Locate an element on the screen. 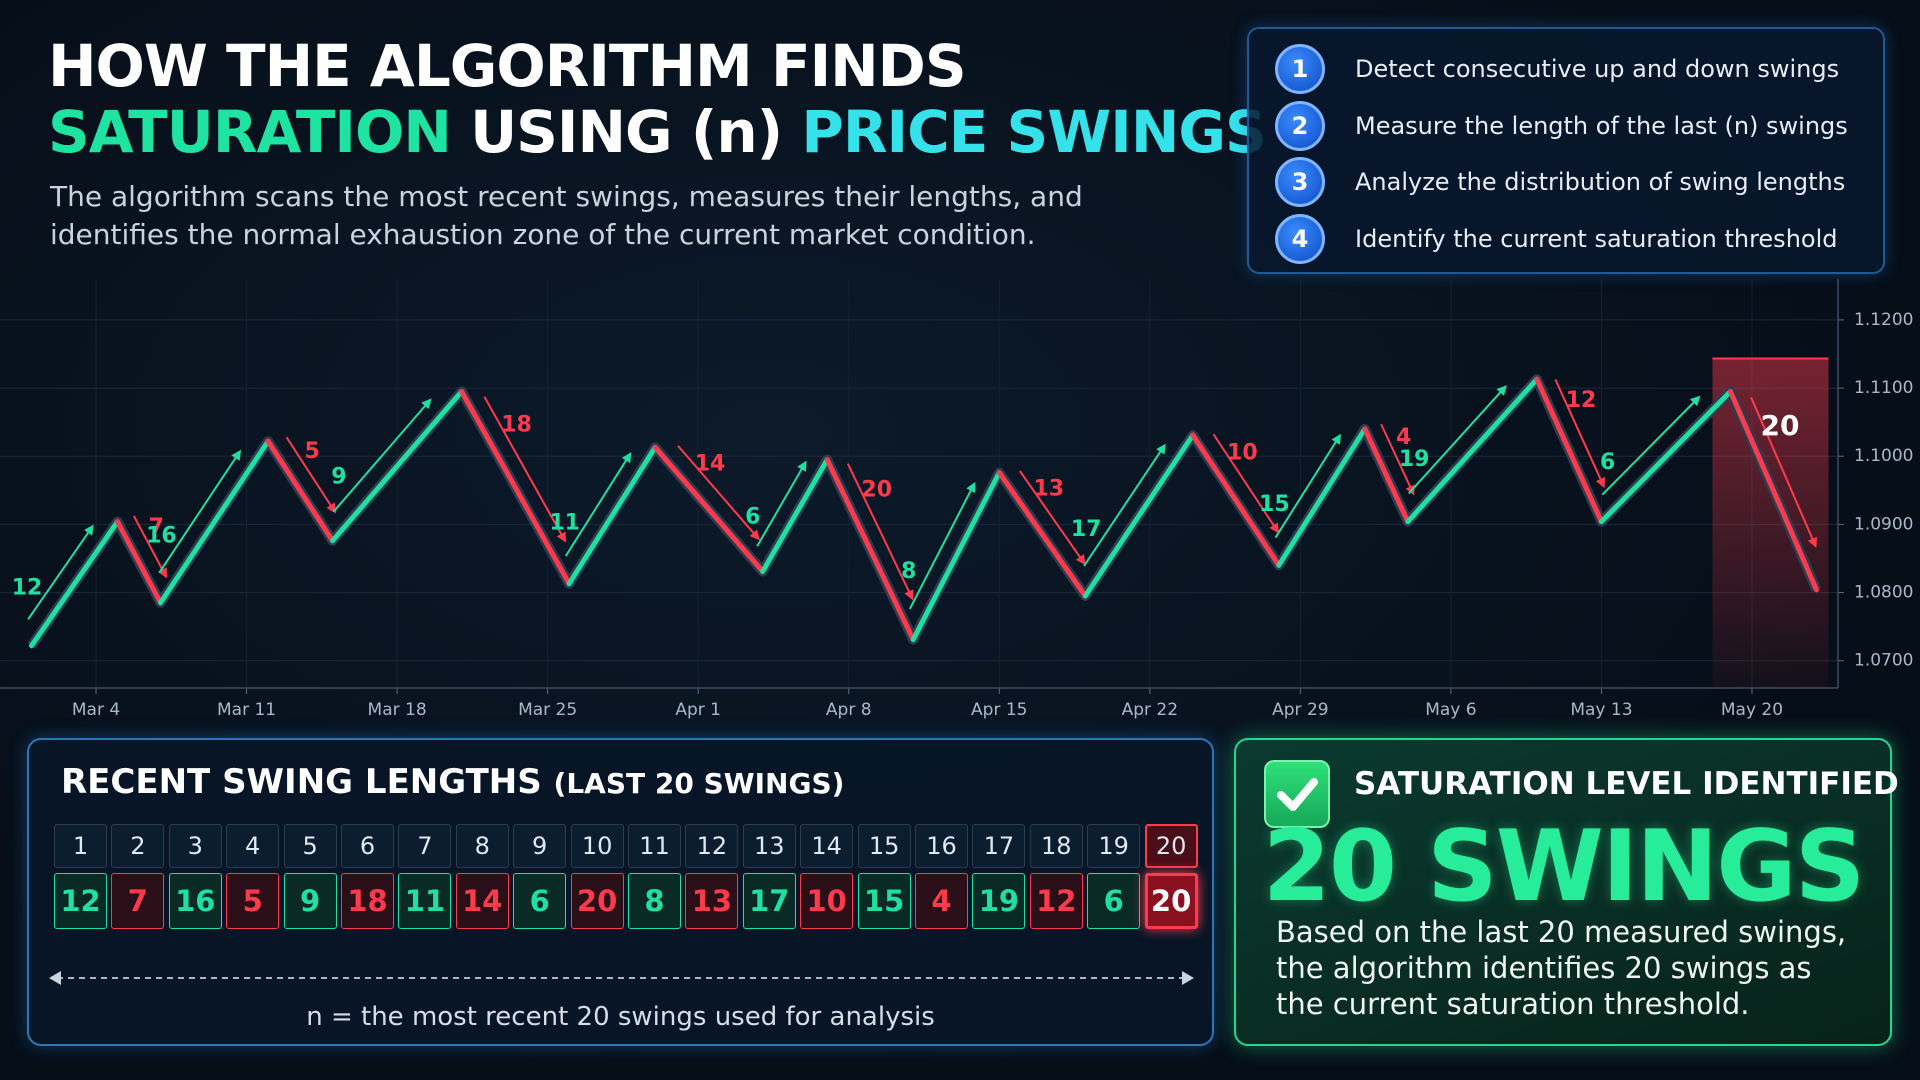 Image resolution: width=1920 pixels, height=1080 pixels. swing-length: 12 is located at coordinates (1056, 901).